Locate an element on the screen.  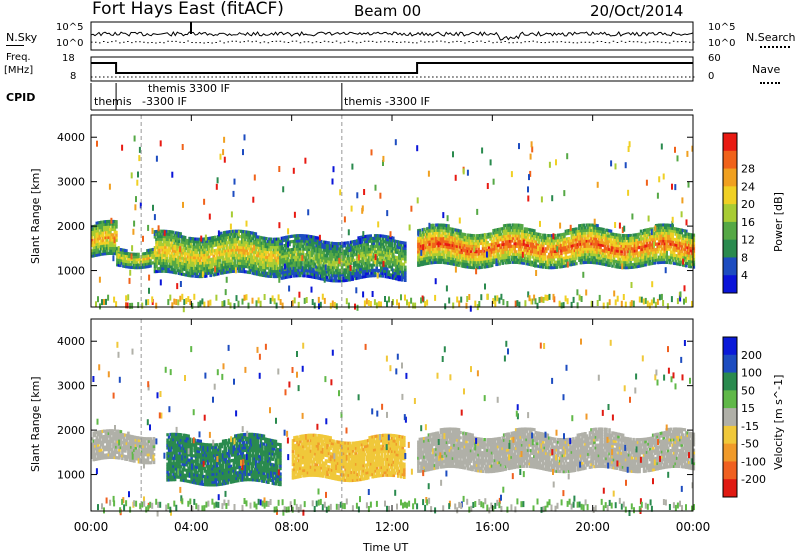
scatter-cell is located at coordinates (622, 230).